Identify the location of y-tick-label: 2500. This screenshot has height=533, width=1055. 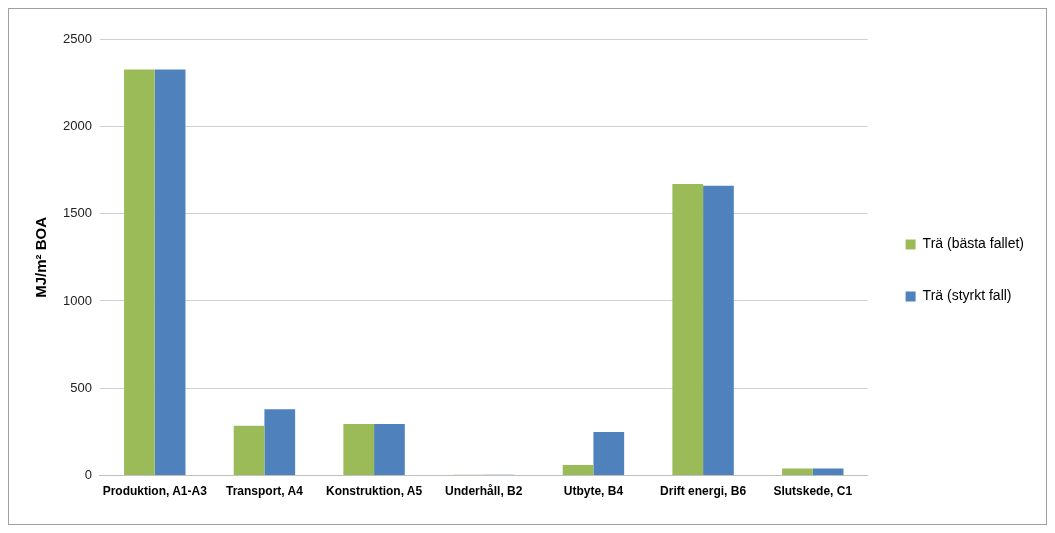
(77, 38).